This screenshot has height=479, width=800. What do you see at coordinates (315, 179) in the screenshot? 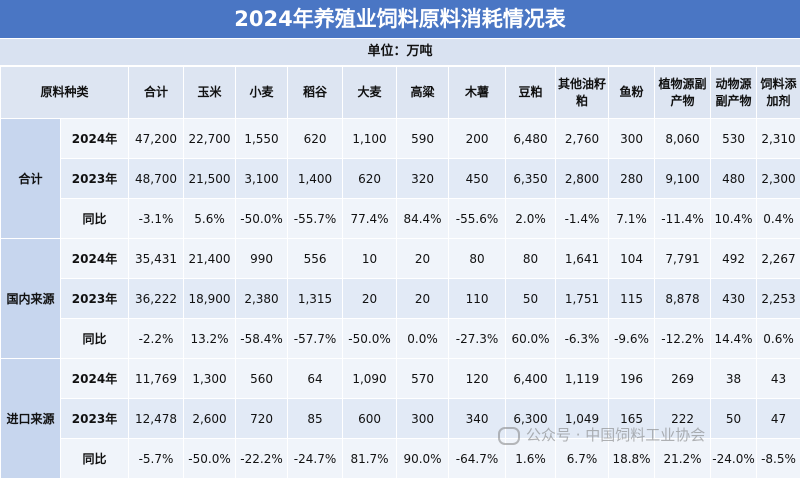
I see `table-cell: 1,400` at bounding box center [315, 179].